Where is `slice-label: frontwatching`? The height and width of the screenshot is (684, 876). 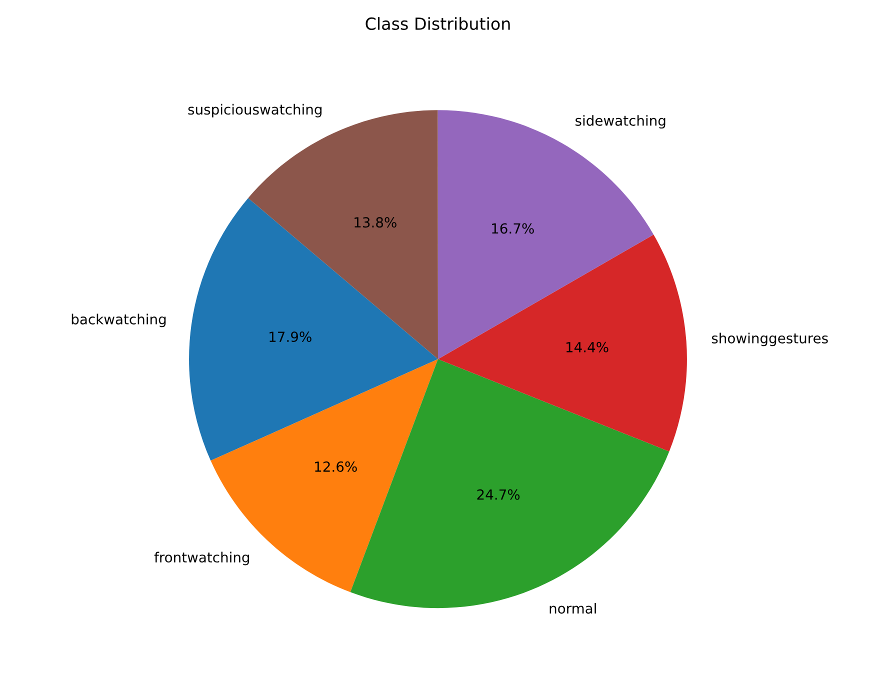
slice-label: frontwatching is located at coordinates (202, 559).